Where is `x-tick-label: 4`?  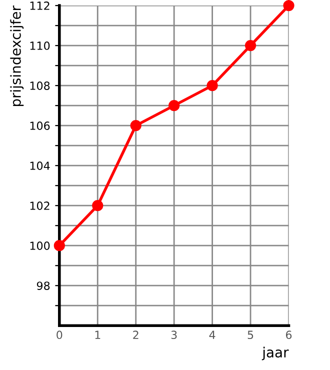
x-tick-label: 4 is located at coordinates (212, 334).